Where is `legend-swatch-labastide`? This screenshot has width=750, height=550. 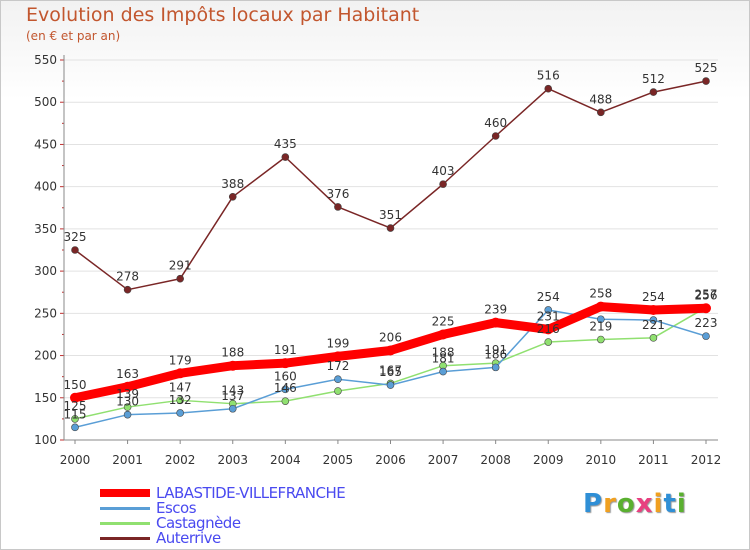
legend-swatch-labastide is located at coordinates (125, 493).